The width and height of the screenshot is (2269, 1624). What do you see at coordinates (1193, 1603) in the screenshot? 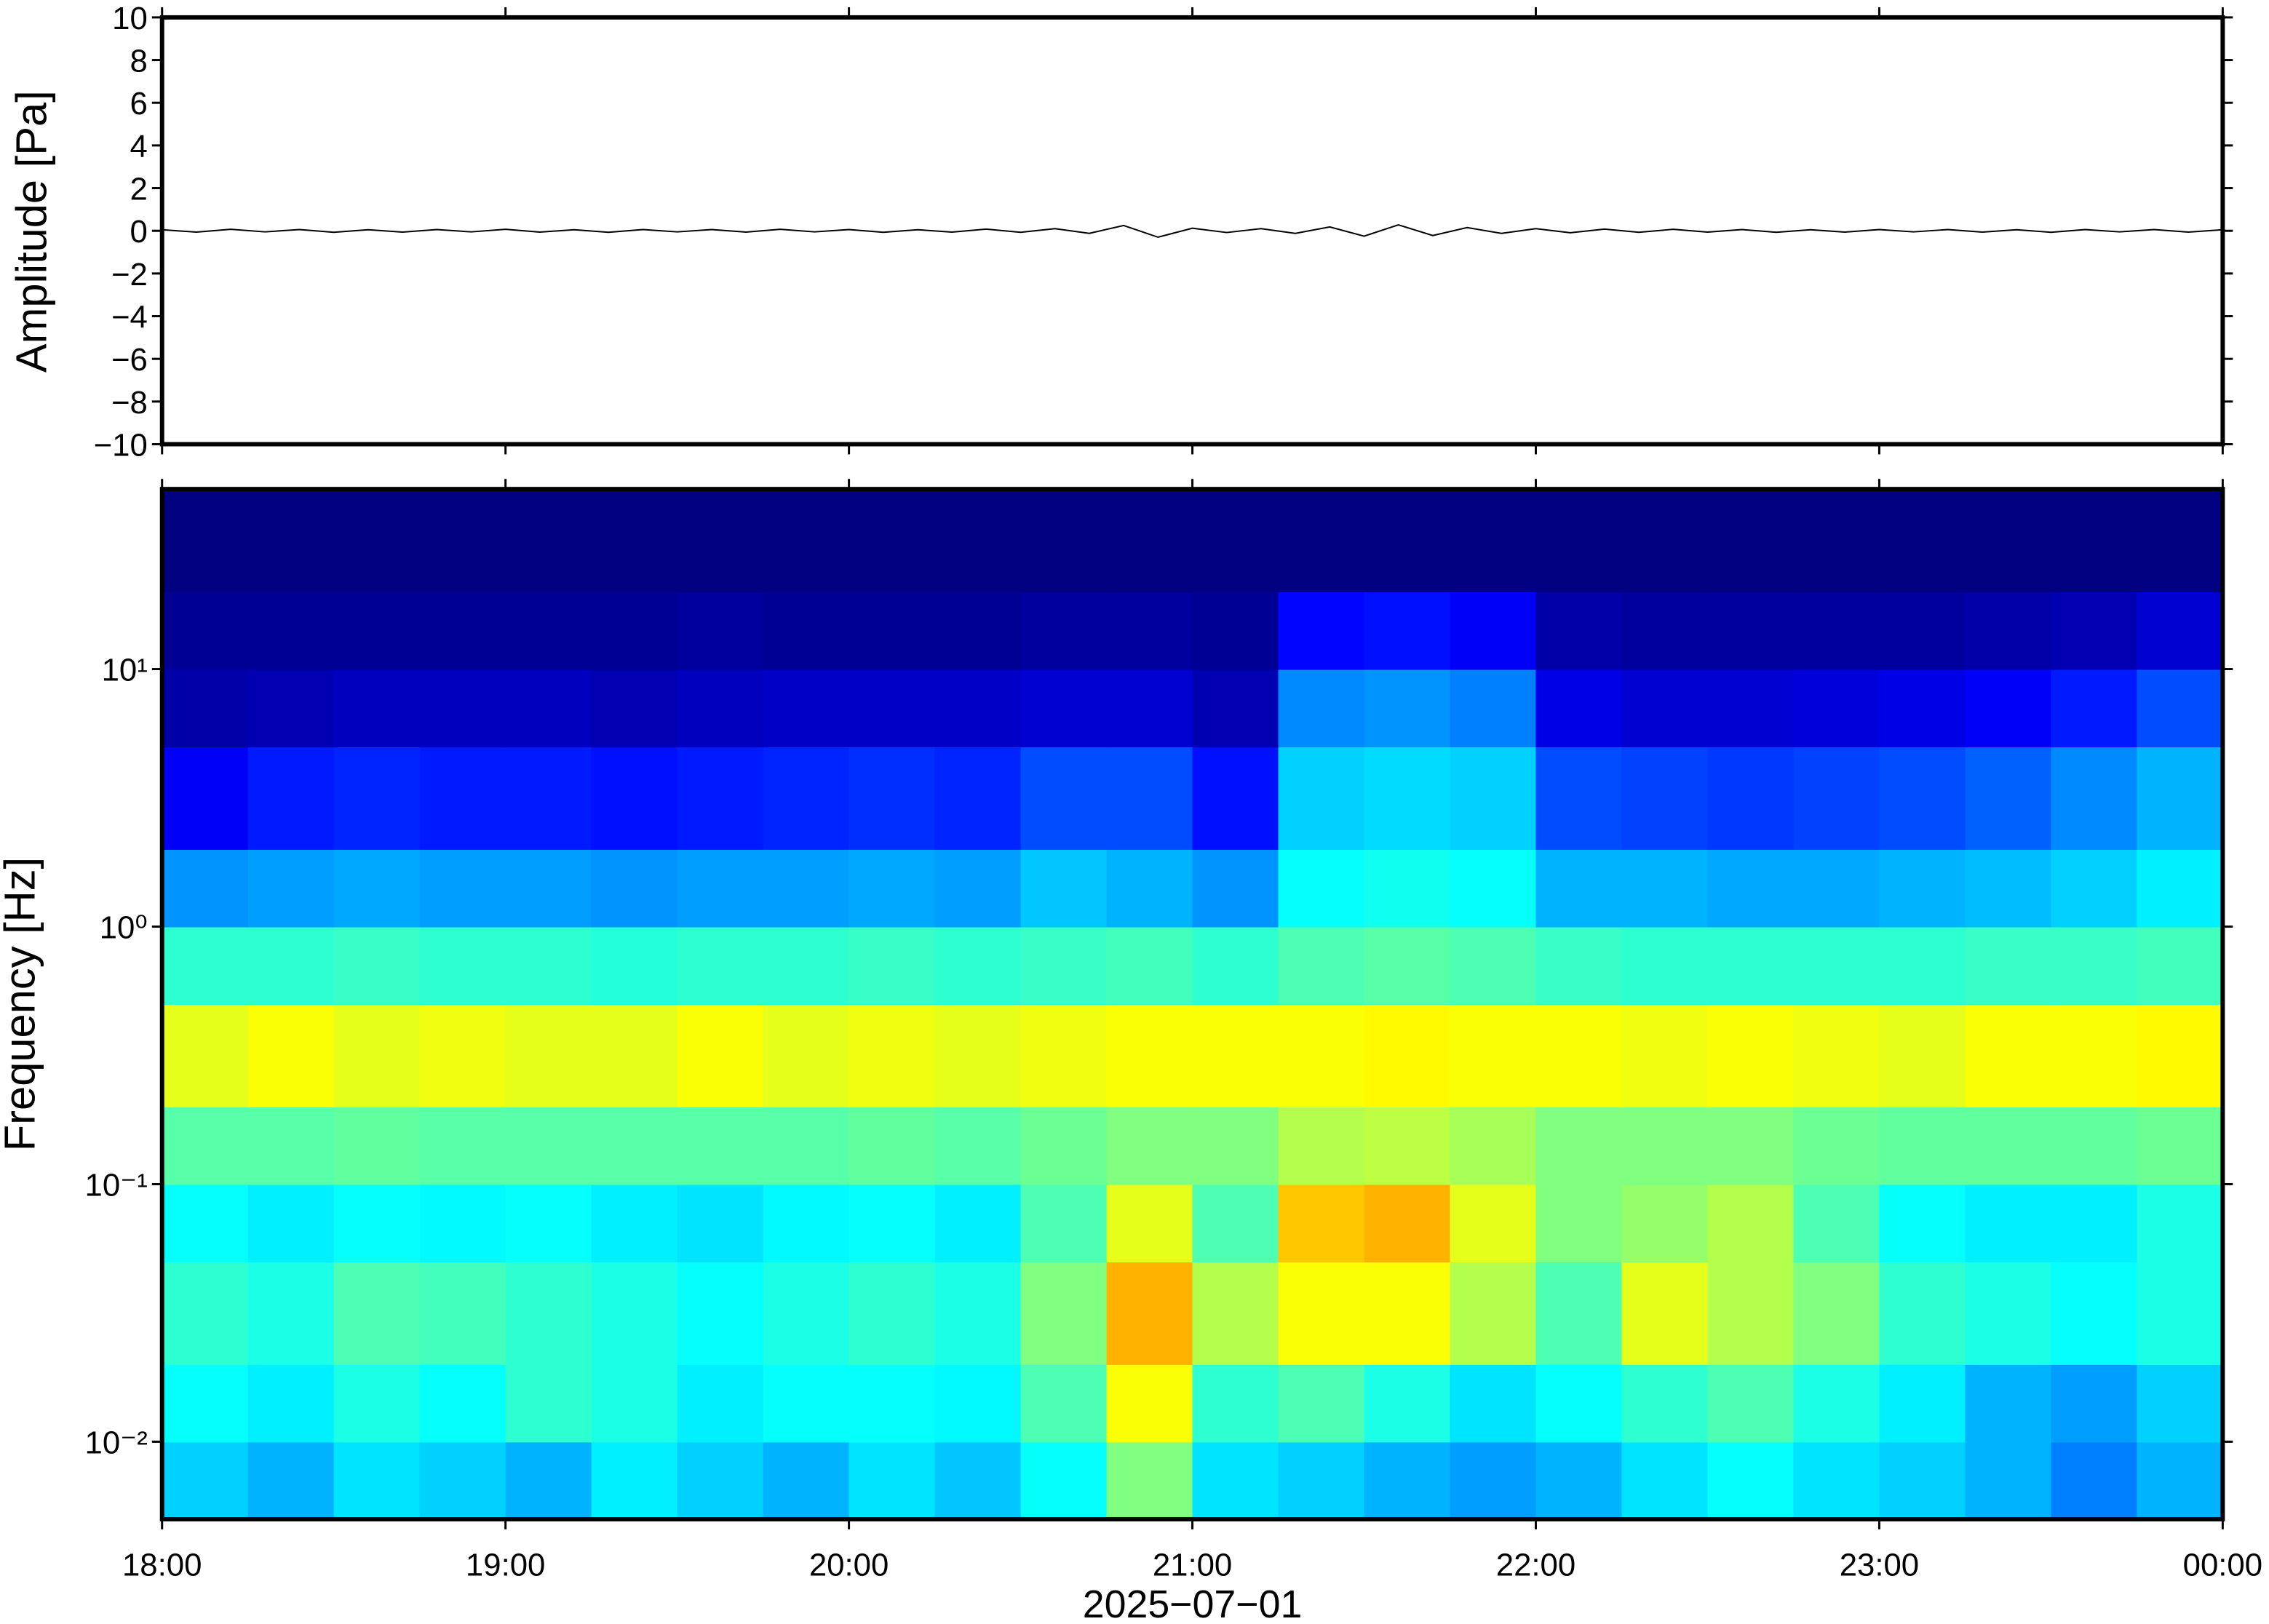
I see `x-axis-title: 2025−07−01` at bounding box center [1193, 1603].